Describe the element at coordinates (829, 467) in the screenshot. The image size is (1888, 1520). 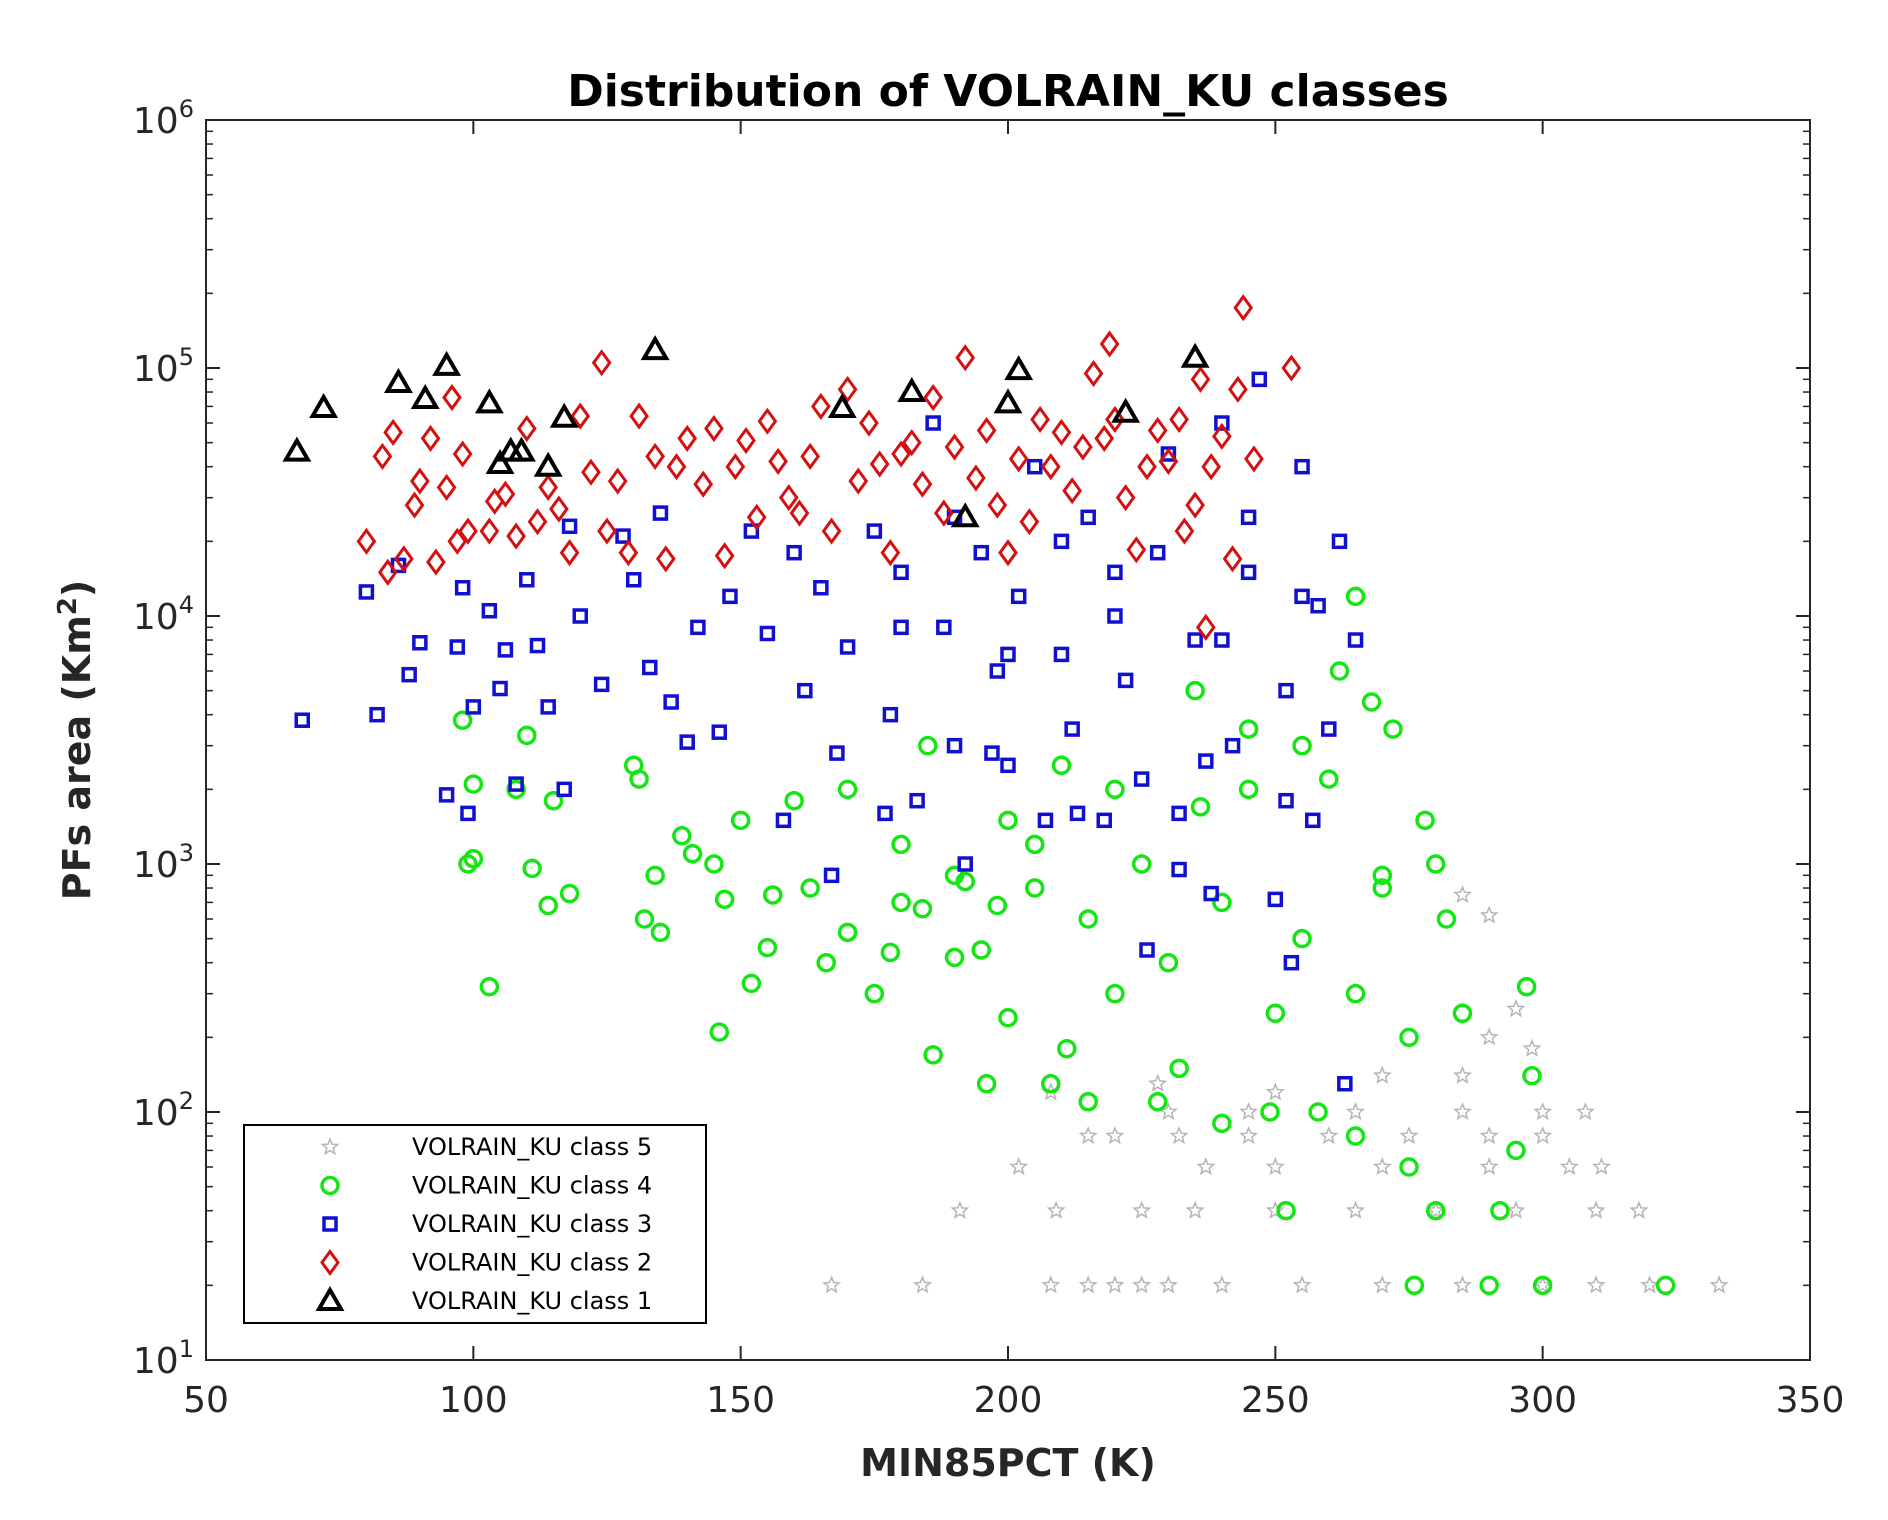
I see `series-diamond` at that location.